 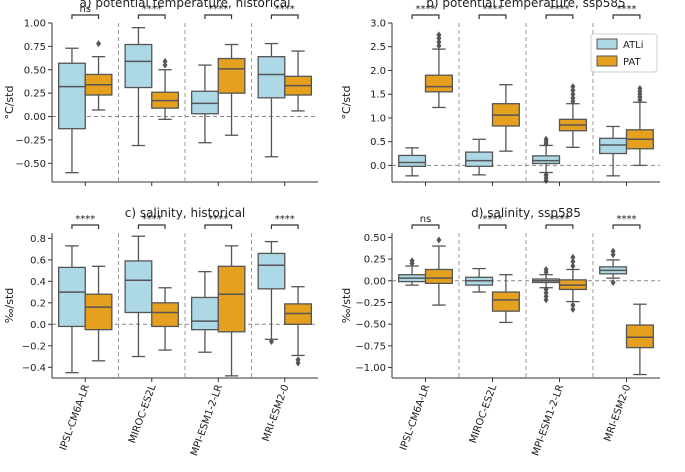 I want to click on panel-title: c) salinity, historical, so click(x=185, y=213).